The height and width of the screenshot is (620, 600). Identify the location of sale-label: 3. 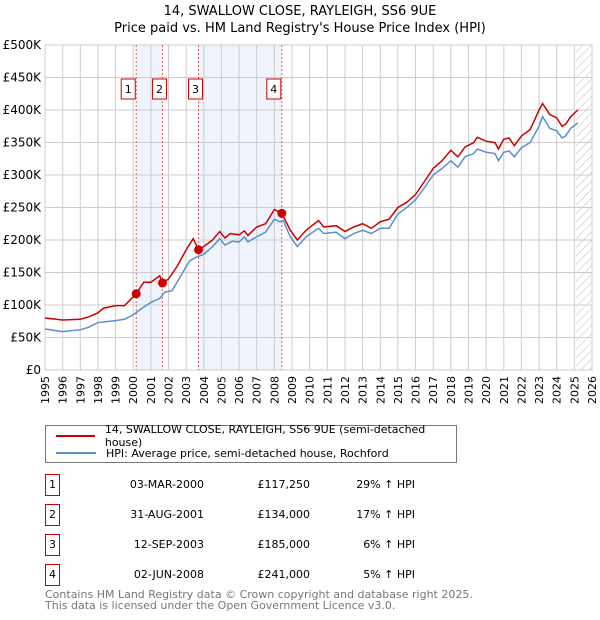
(195, 89).